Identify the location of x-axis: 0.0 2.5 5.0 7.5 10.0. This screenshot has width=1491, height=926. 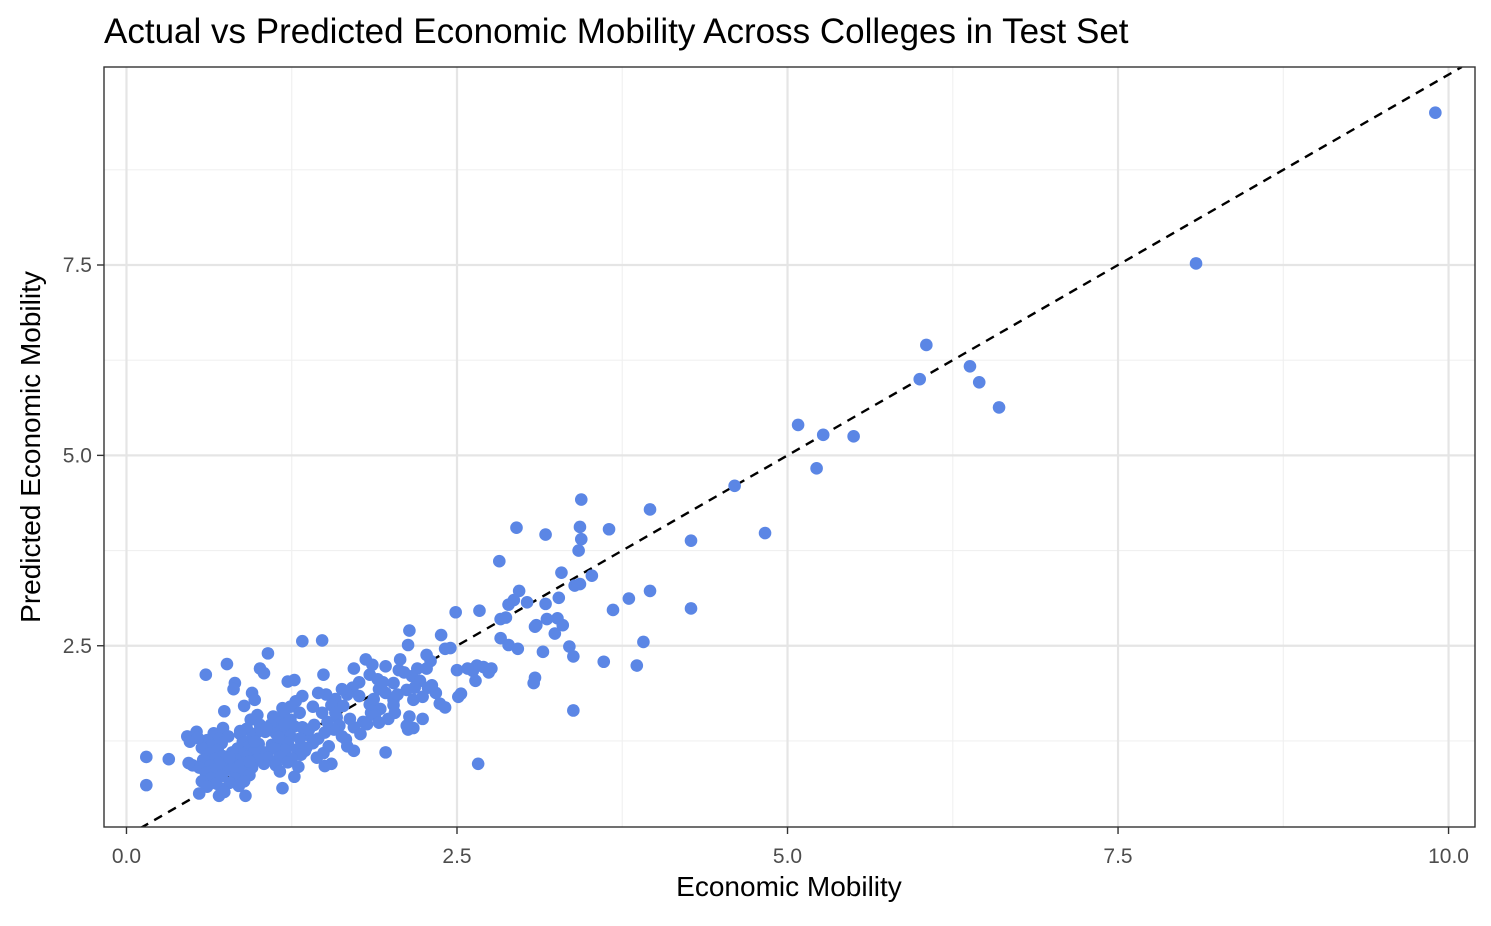
(790, 847).